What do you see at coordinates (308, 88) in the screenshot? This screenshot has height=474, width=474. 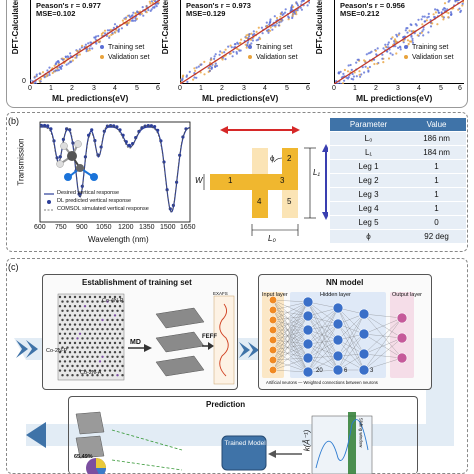 I see `x-tick: 6` at bounding box center [308, 88].